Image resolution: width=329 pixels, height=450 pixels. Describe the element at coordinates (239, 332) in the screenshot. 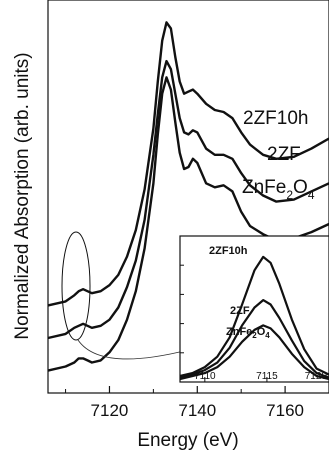

I see `inset-label-znfe2o4-part1: ZnFe` at that location.